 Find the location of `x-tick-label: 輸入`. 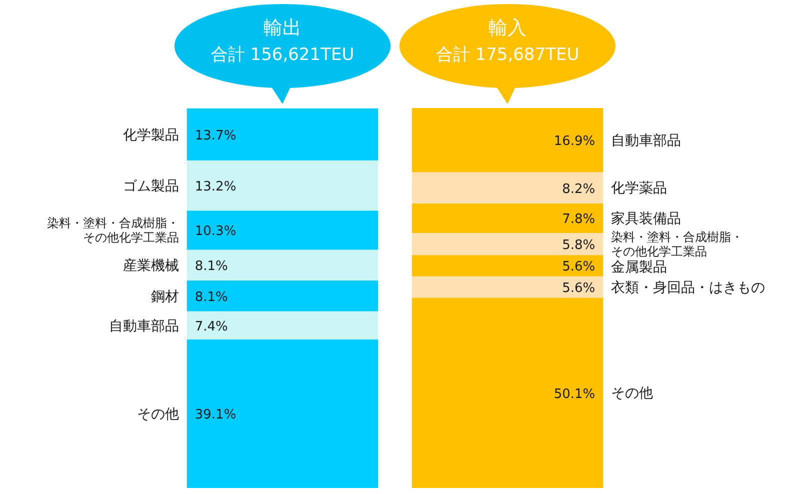

x-tick-label: 輸入 is located at coordinates (507, 28).